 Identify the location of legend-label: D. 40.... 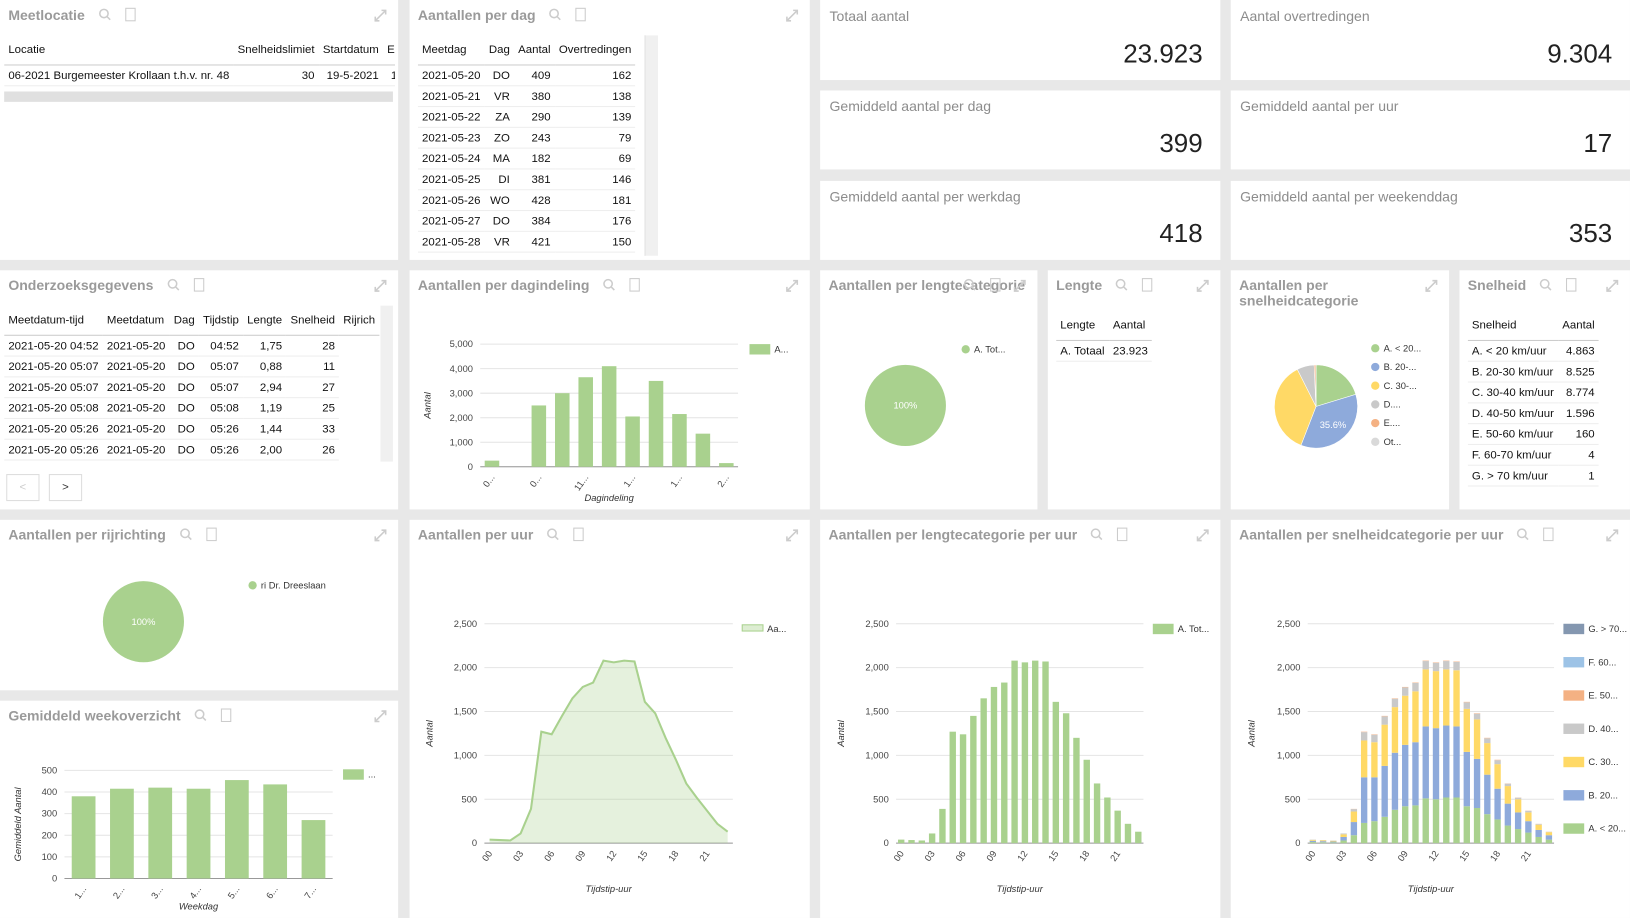
(1603, 729).